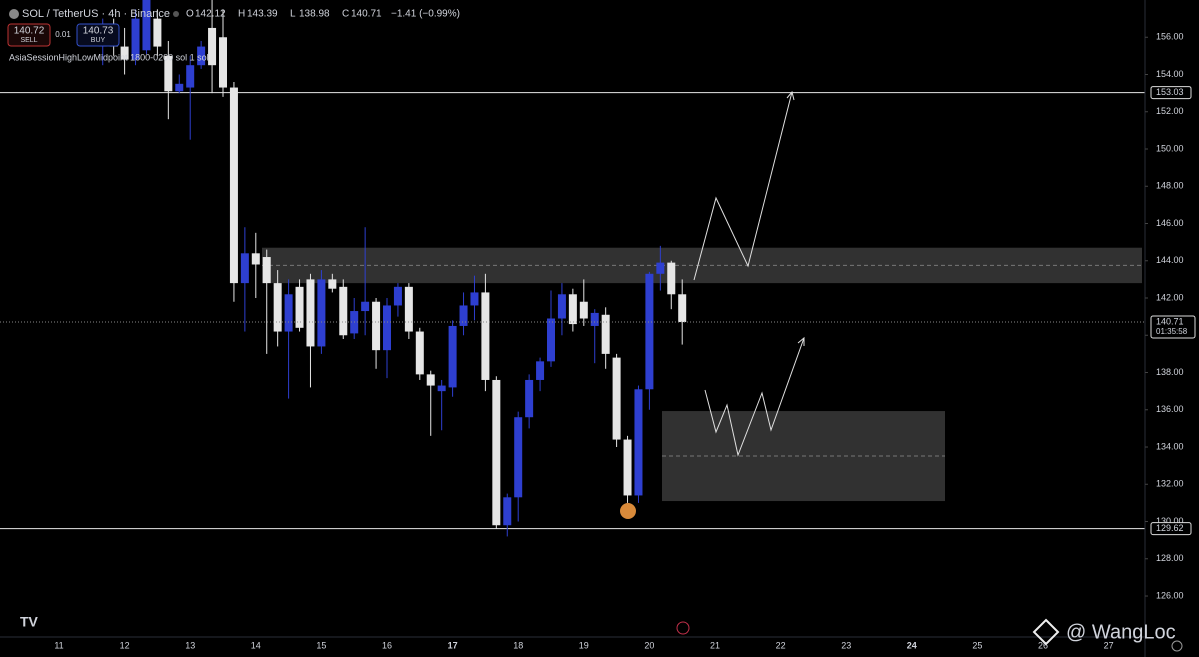 This screenshot has width=1199, height=657. What do you see at coordinates (314, 14) in the screenshot?
I see `ohlc-value: 138.98` at bounding box center [314, 14].